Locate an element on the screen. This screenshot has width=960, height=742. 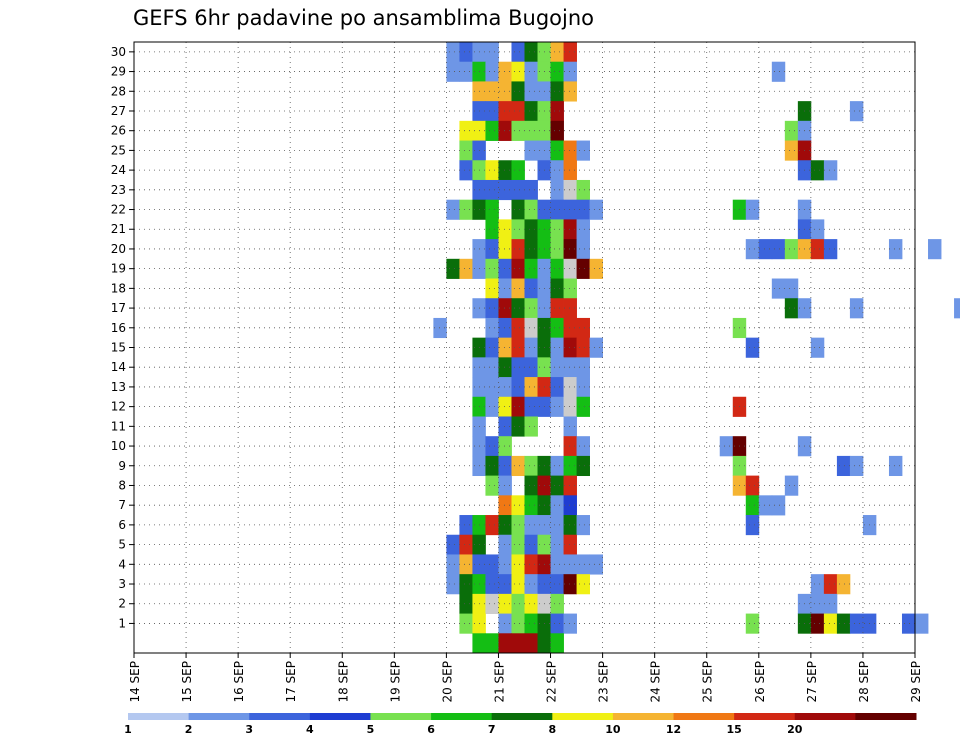
y-tick-label: 26 is located at coordinates (118, 131).